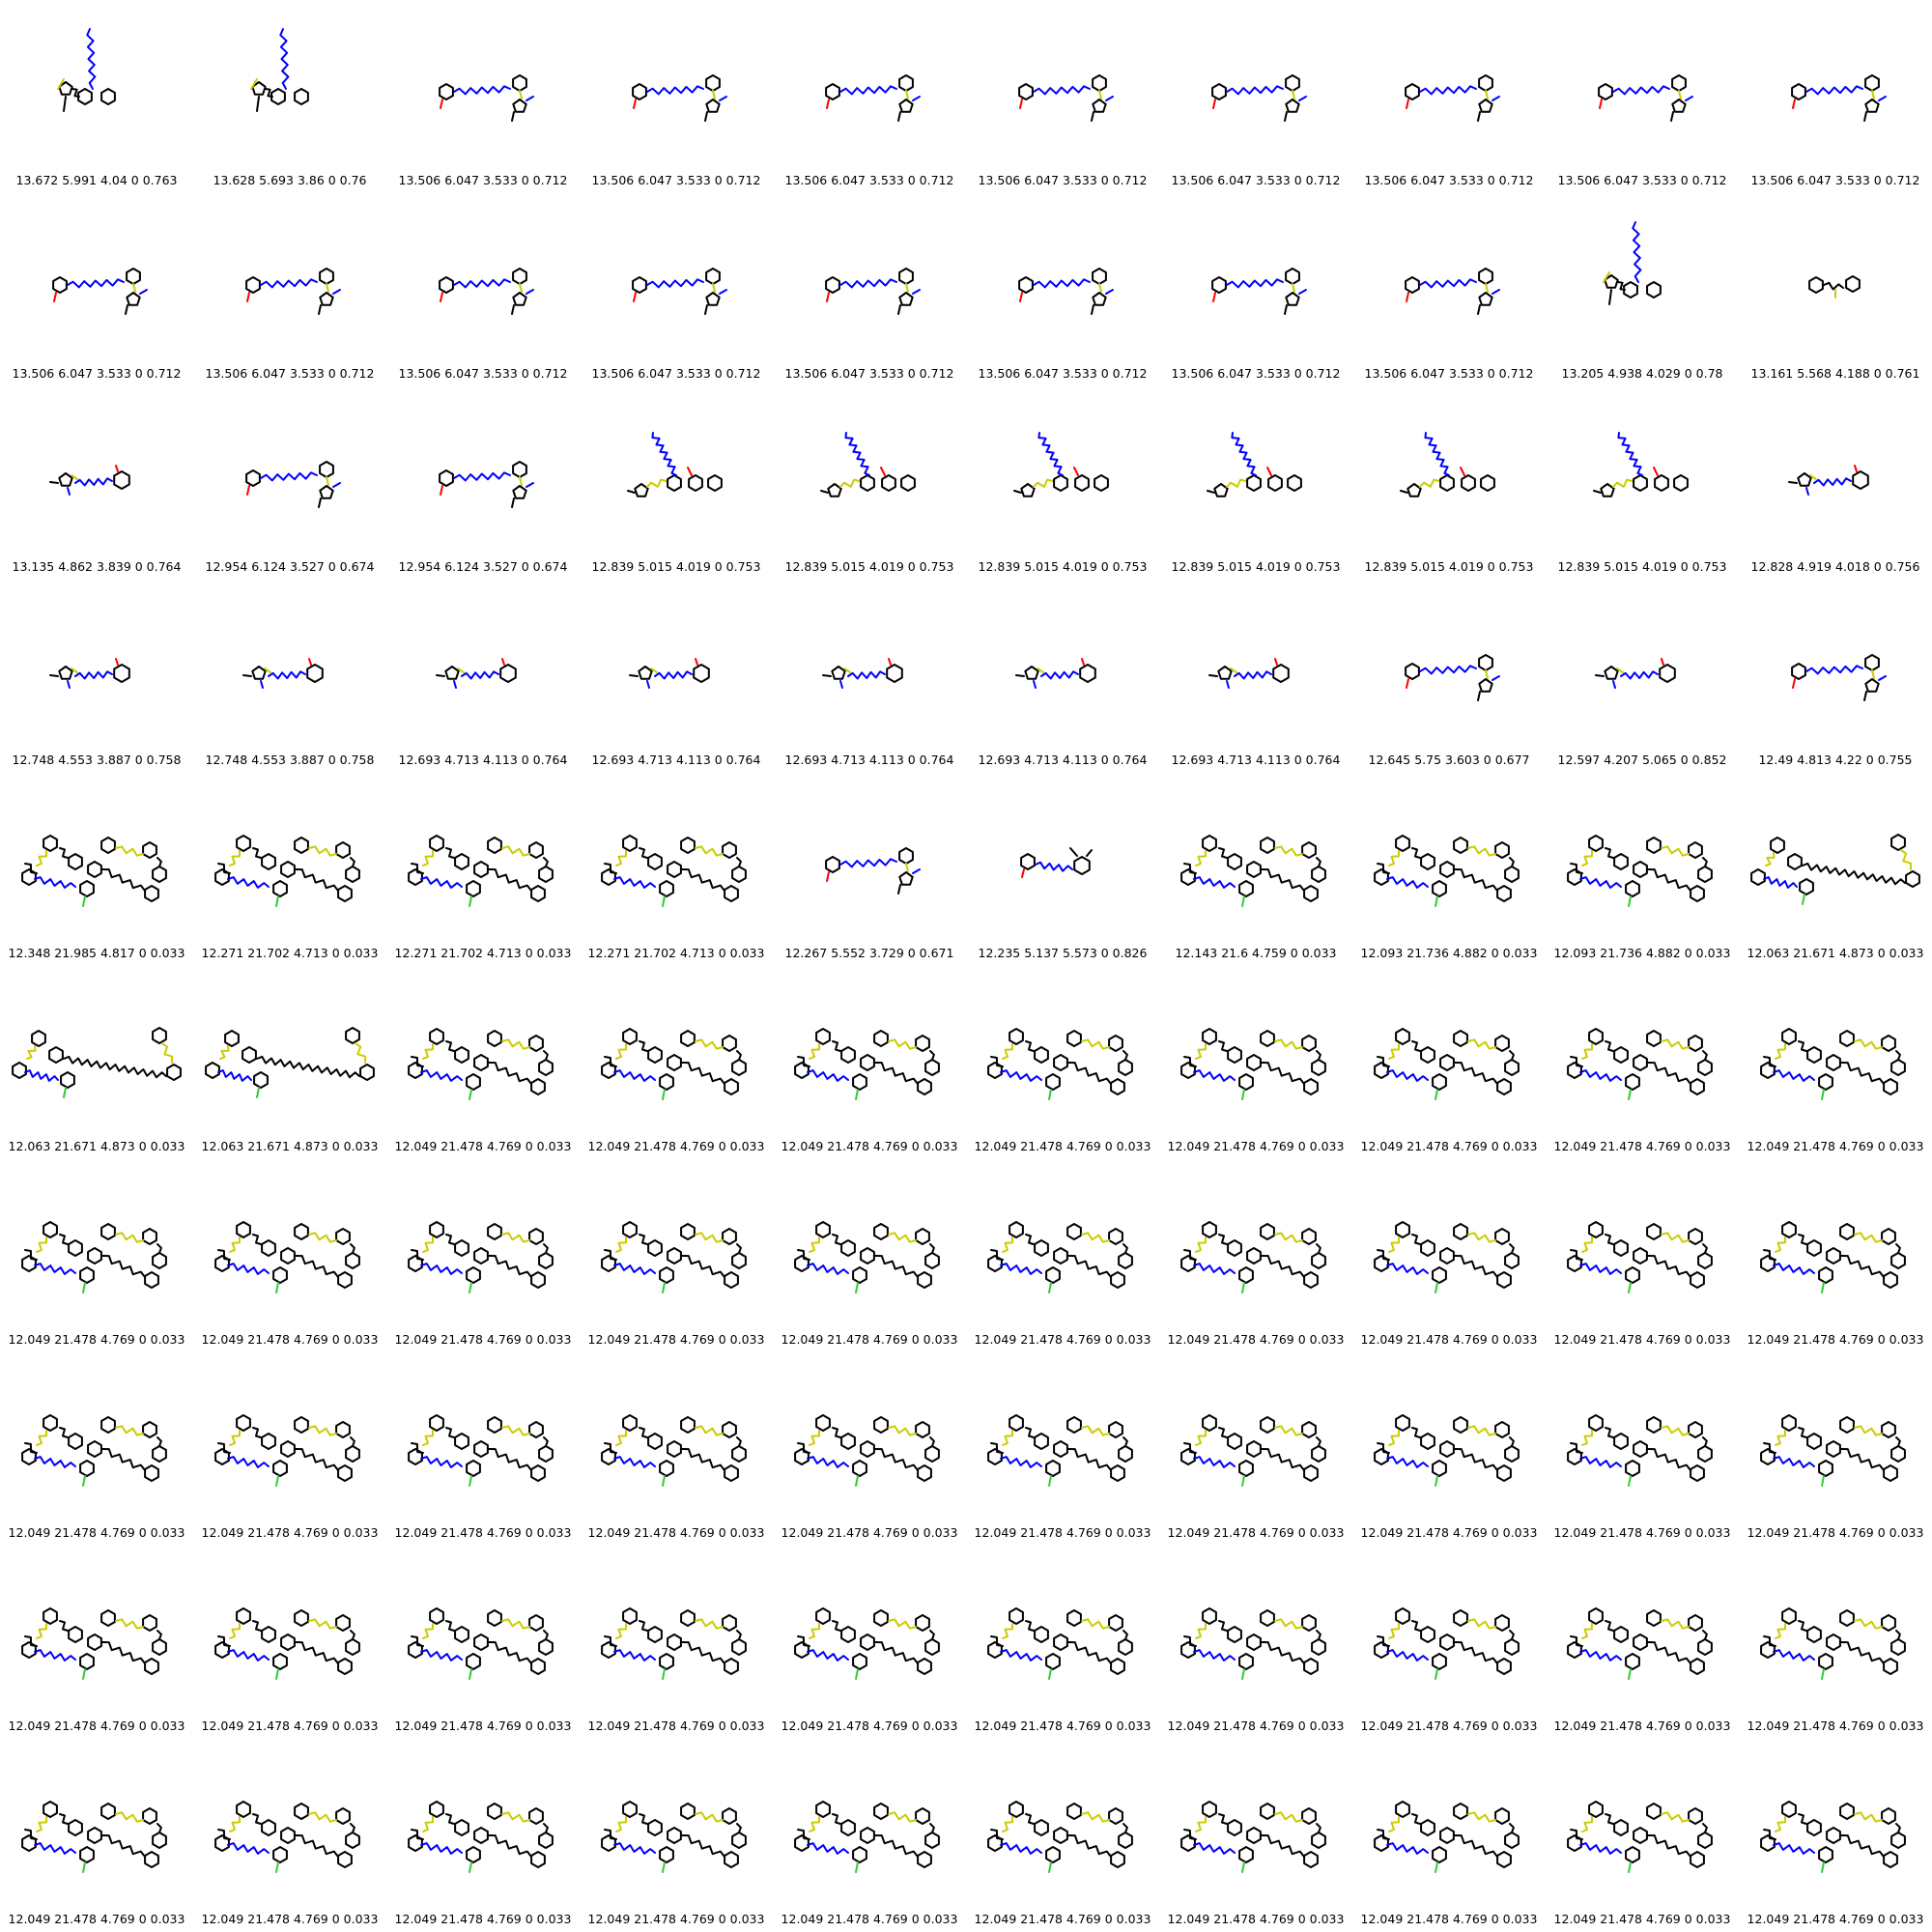 The width and height of the screenshot is (1932, 1932). Describe the element at coordinates (1600, 675) in the screenshot. I see `bond` at that location.